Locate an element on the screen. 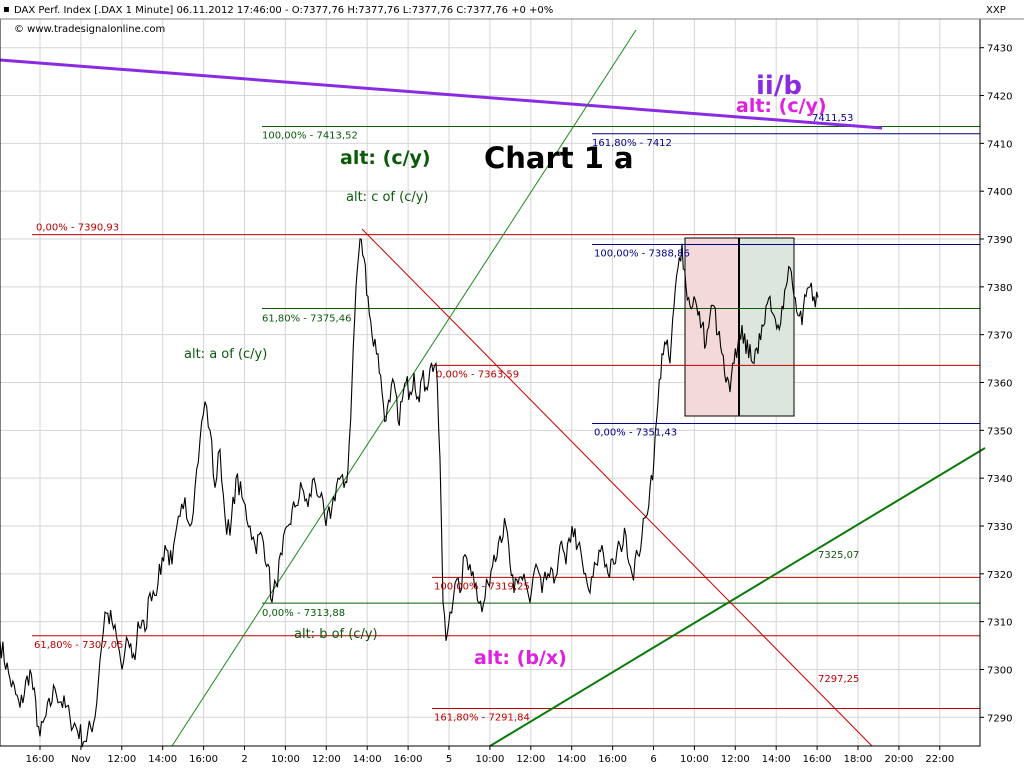 Image resolution: width=1024 pixels, height=773 pixels. header-icon: ▪ is located at coordinates (6, 9).